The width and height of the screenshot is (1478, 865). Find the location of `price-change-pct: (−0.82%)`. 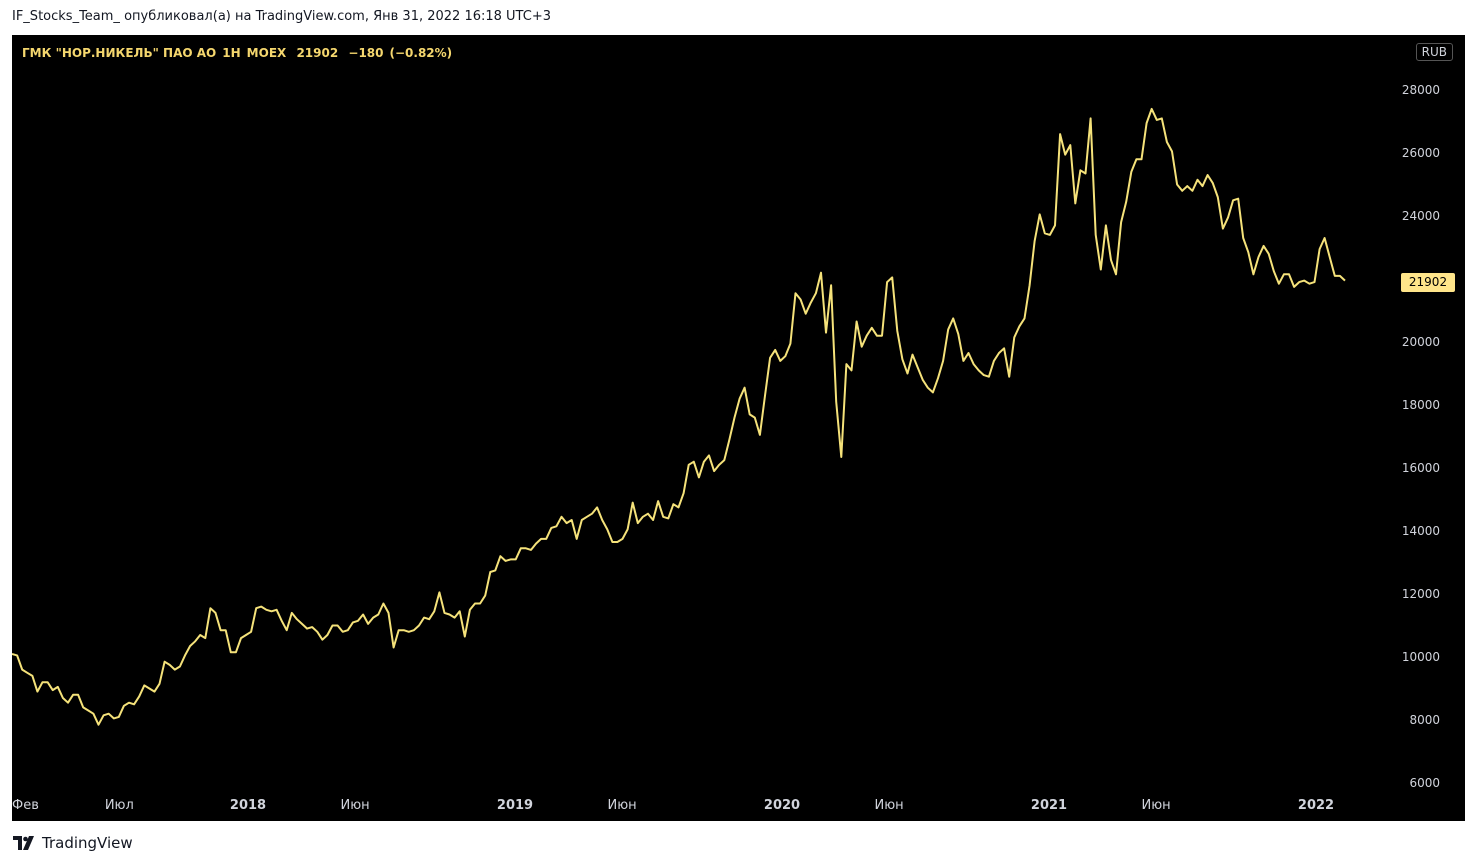

price-change-pct: (−0.82%) is located at coordinates (421, 53).